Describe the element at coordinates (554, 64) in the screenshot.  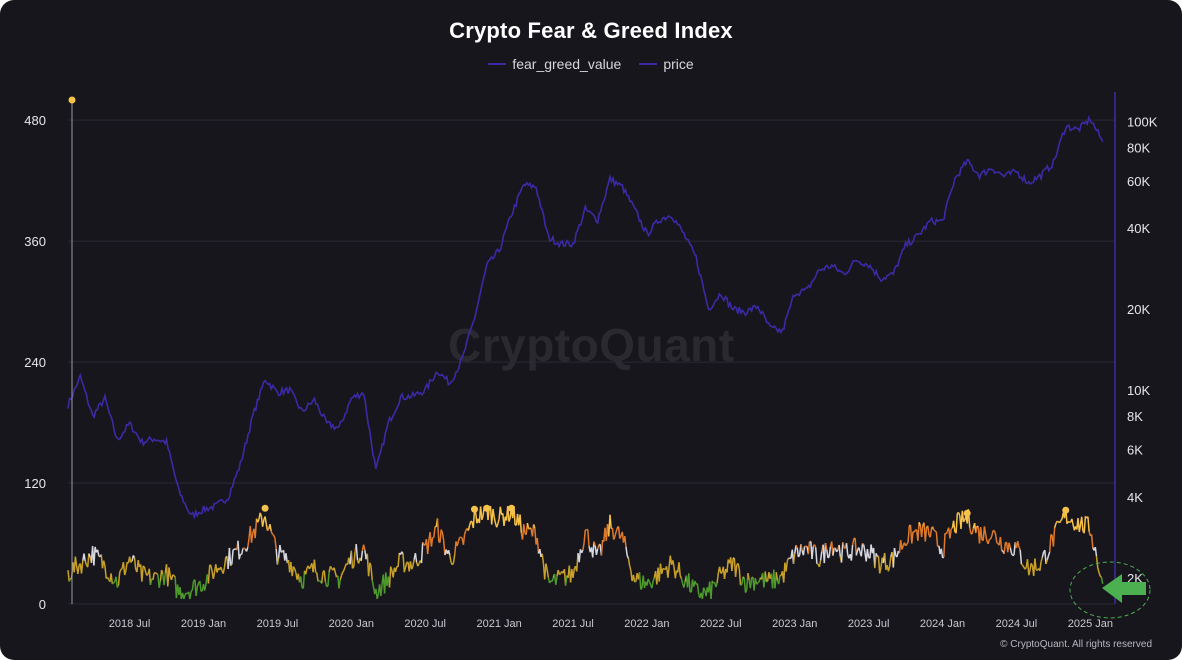
I see `legend-item-fear-greed: fear_greed_value` at that location.